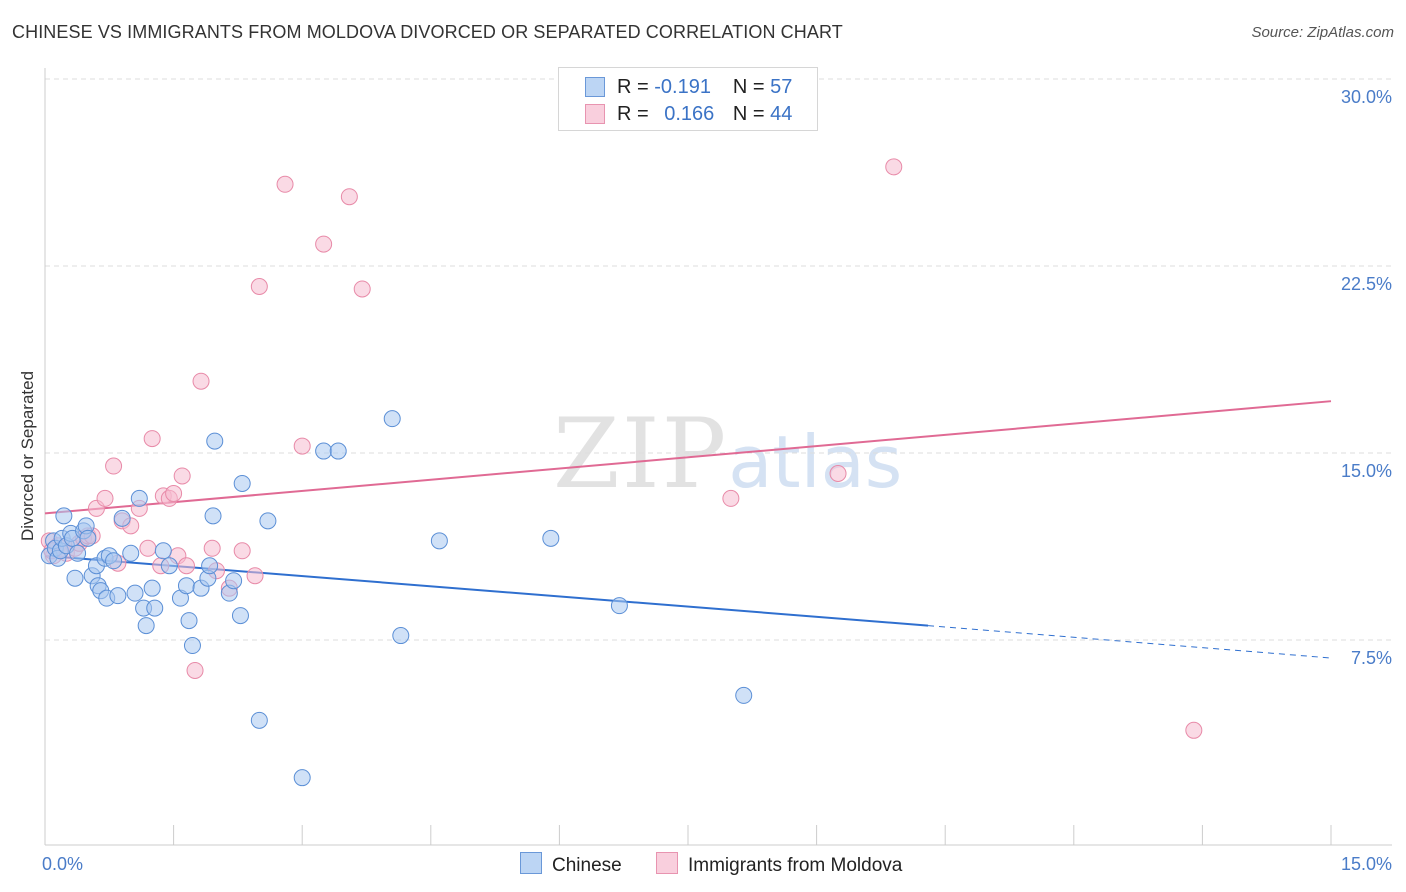 The width and height of the screenshot is (1406, 892). I want to click on trend-line-moldova, so click(688, 457).